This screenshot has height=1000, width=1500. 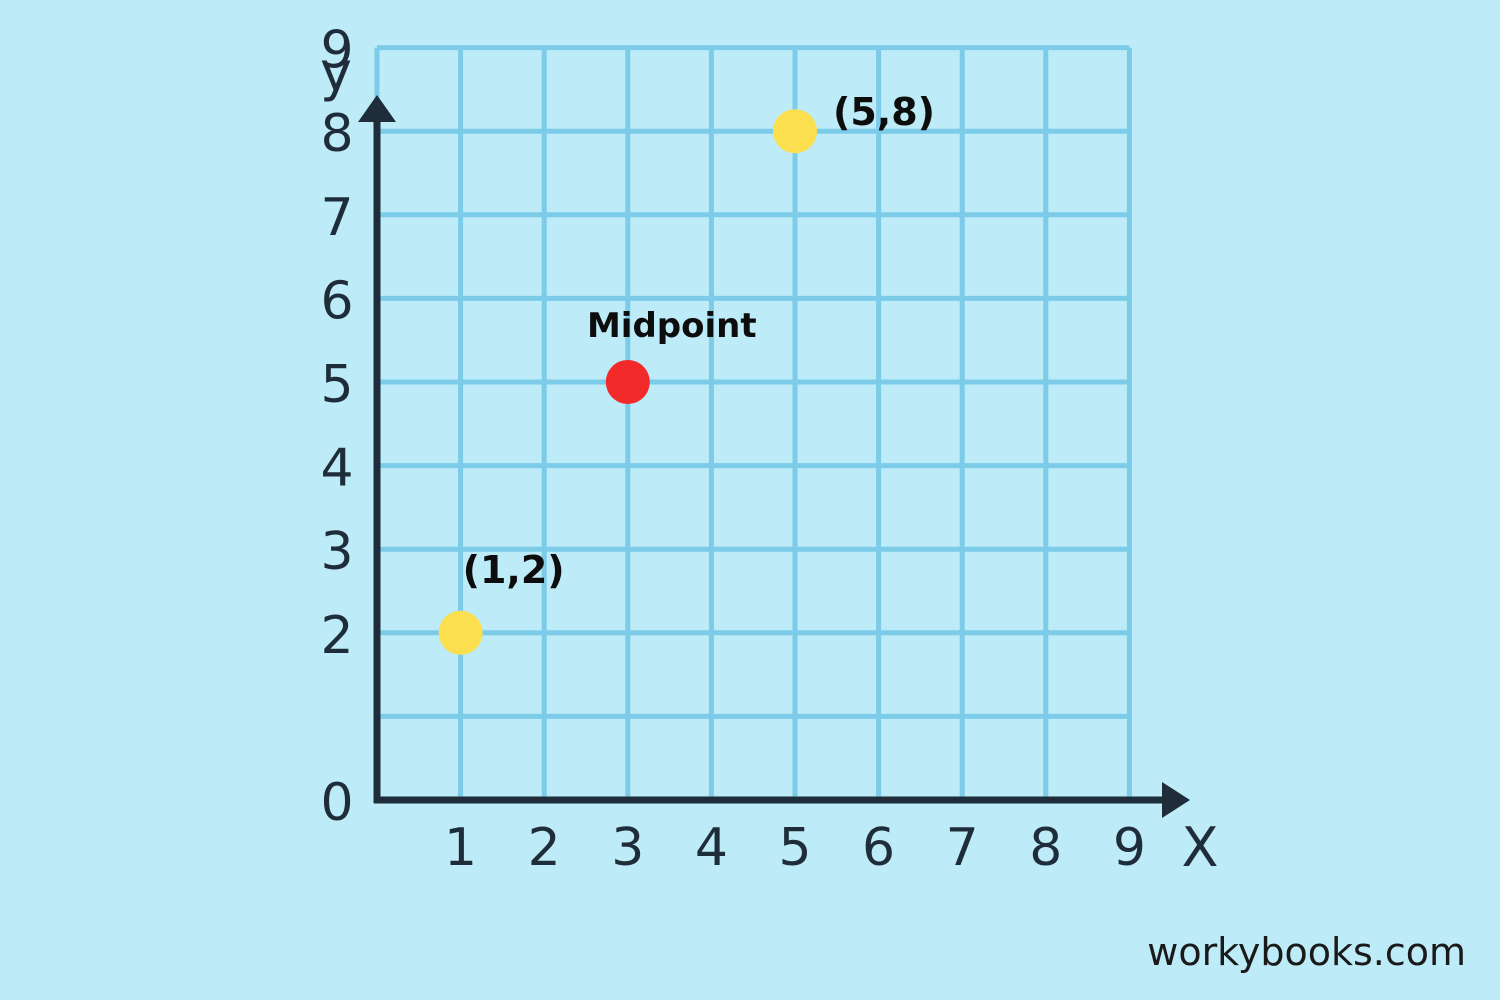 I want to click on y-tick-label: 9, so click(x=336, y=51).